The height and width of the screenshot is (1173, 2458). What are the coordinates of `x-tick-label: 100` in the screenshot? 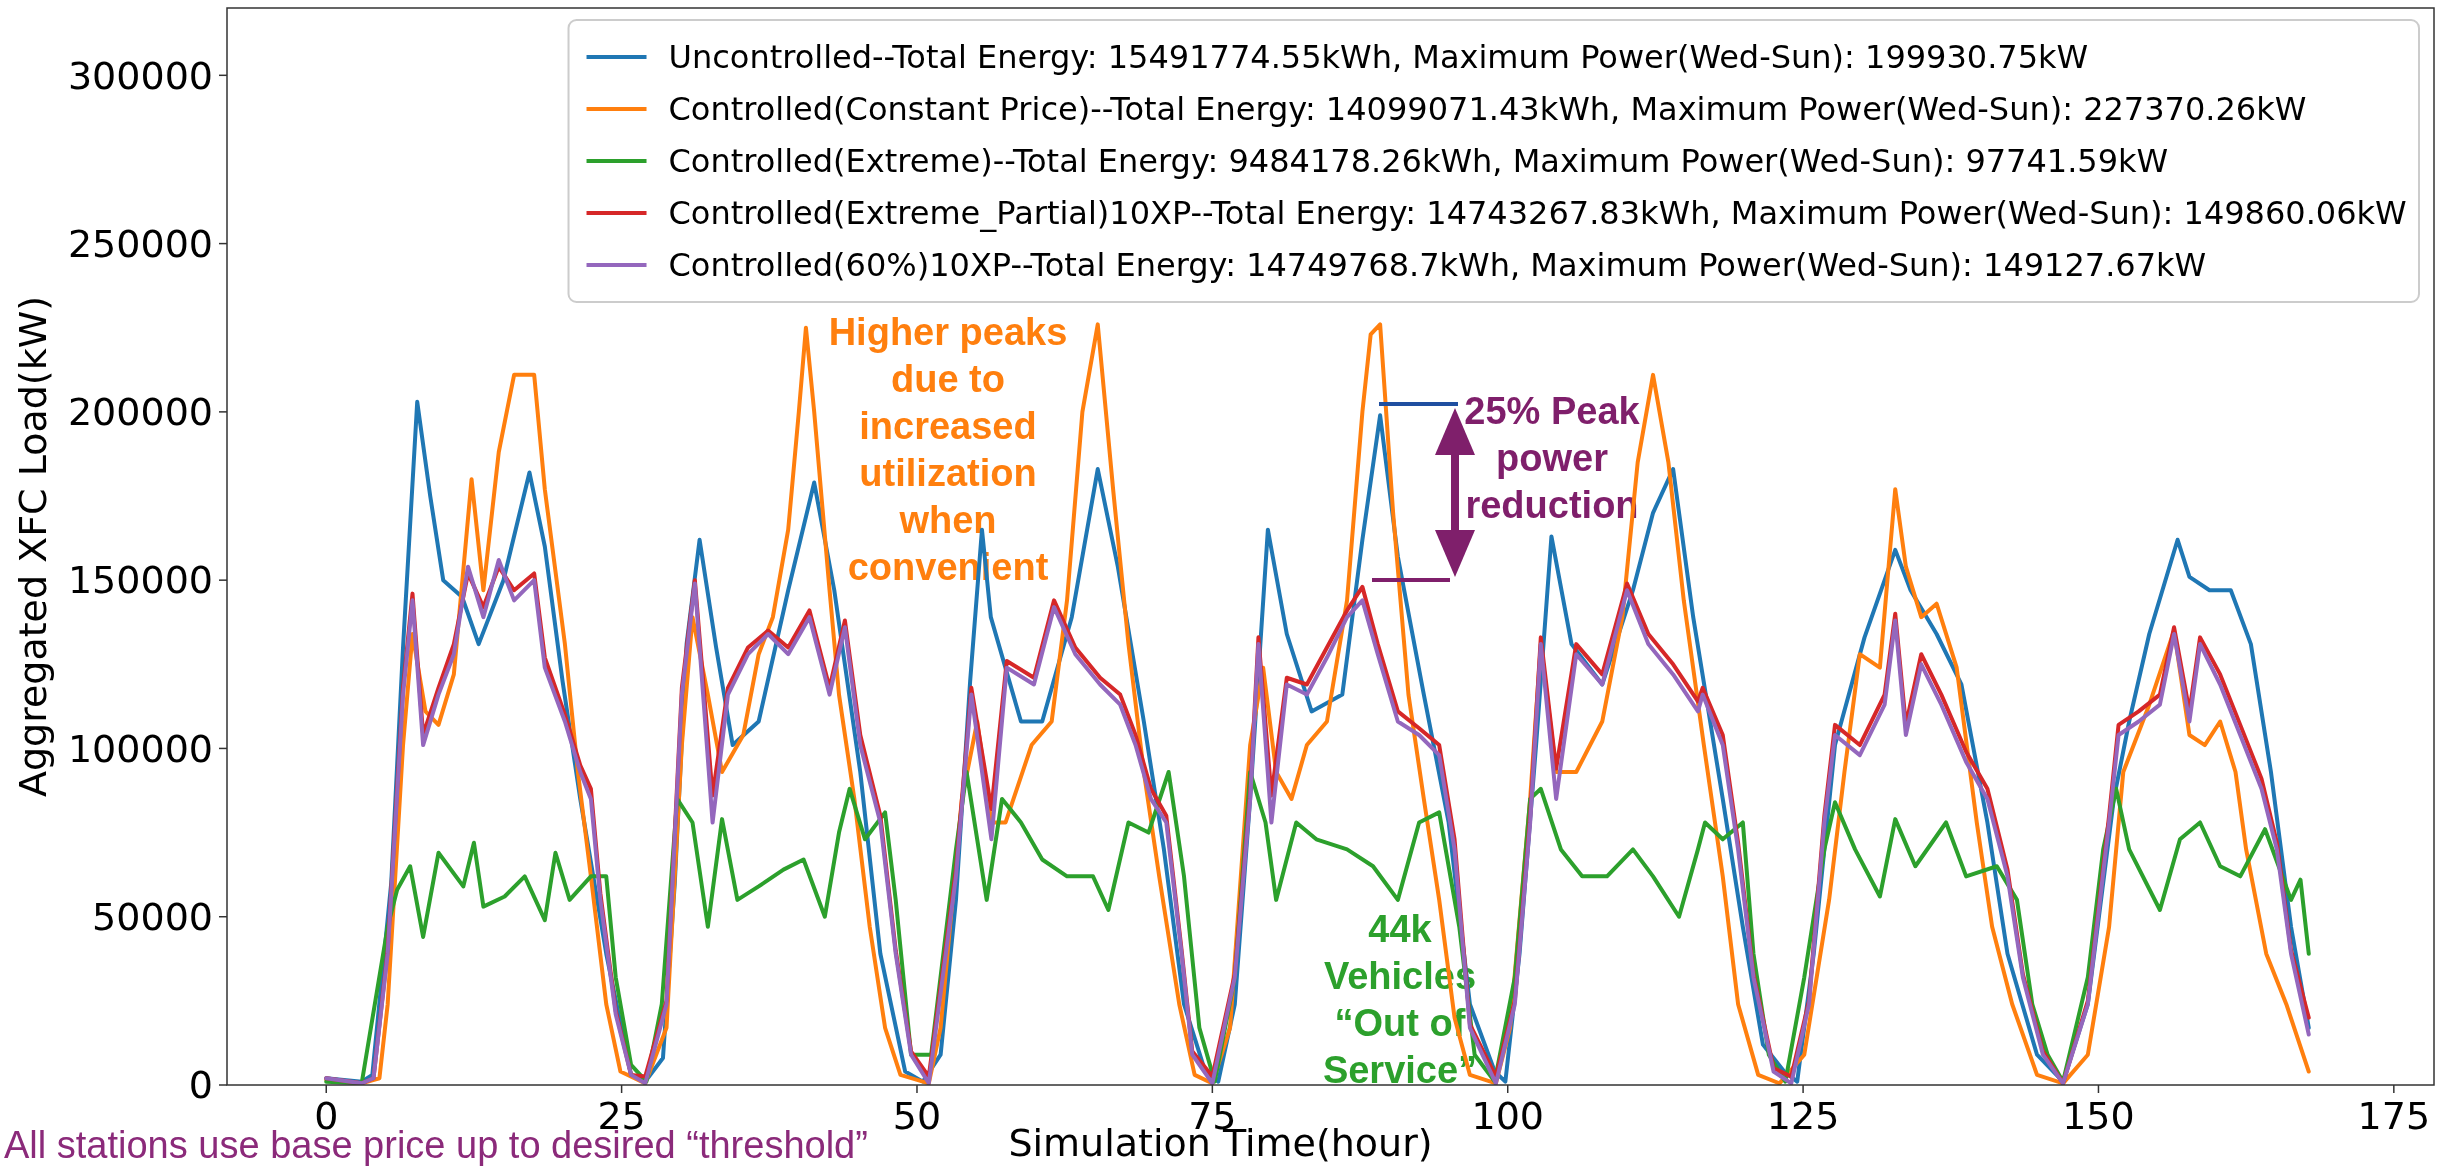 It's located at (1507, 1116).